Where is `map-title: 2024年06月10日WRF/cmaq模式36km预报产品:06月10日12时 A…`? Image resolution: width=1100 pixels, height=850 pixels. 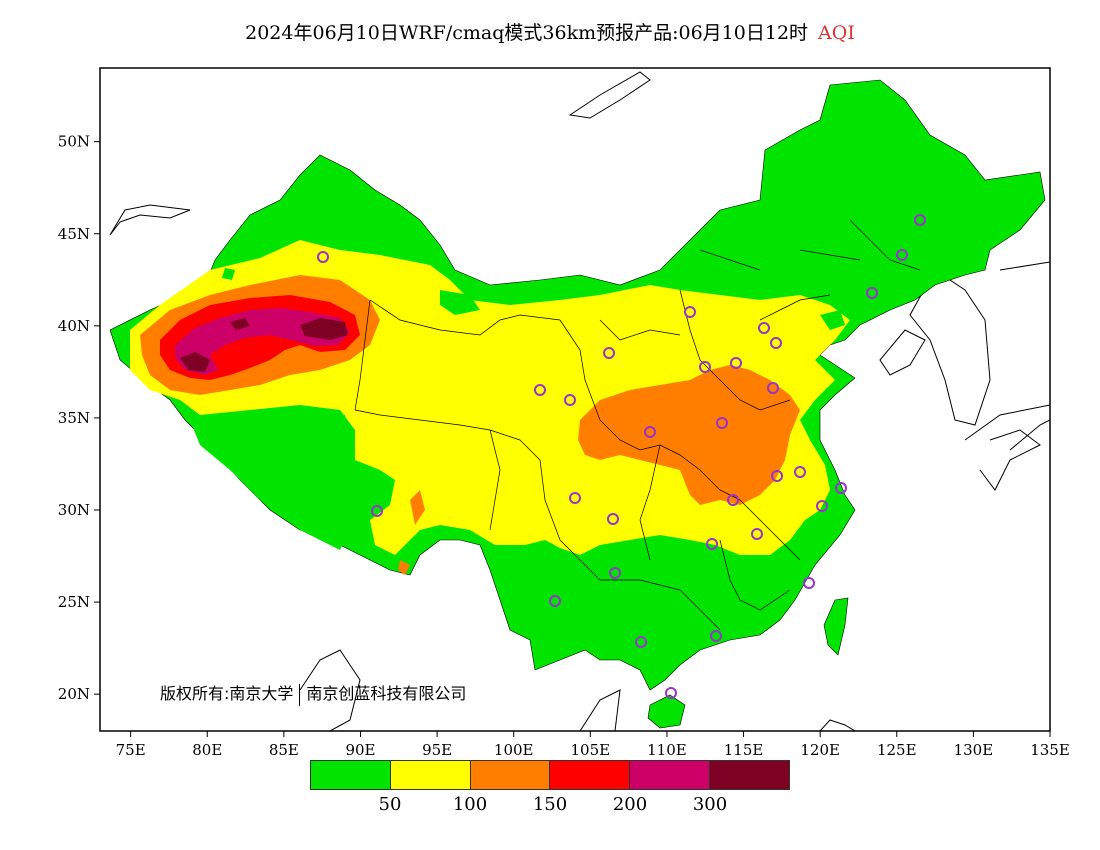 map-title: 2024年06月10日WRF/cmaq模式36km预报产品:06月10日12时 A… is located at coordinates (550, 31).